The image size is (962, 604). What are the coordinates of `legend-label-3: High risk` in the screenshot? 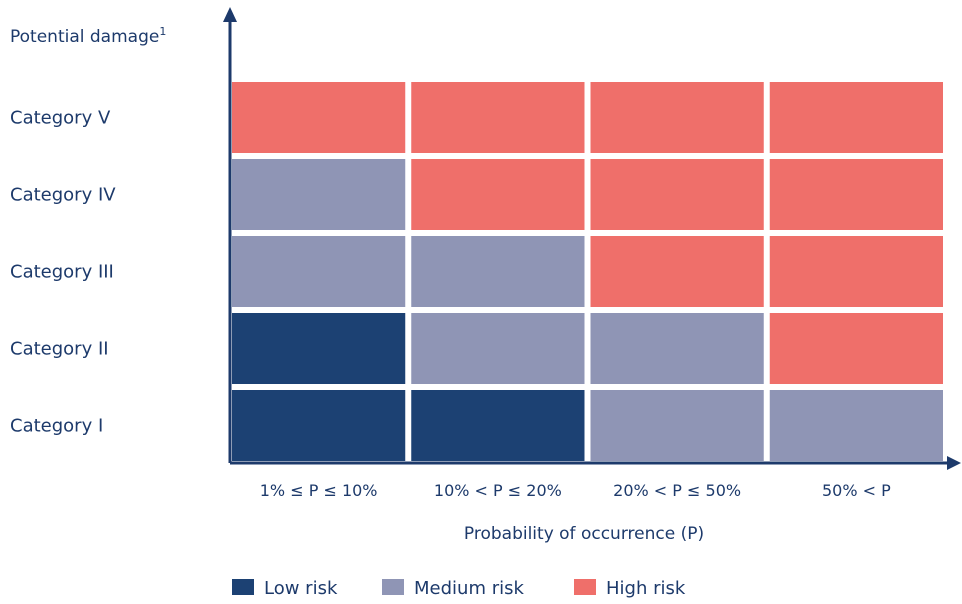 It's located at (646, 588).